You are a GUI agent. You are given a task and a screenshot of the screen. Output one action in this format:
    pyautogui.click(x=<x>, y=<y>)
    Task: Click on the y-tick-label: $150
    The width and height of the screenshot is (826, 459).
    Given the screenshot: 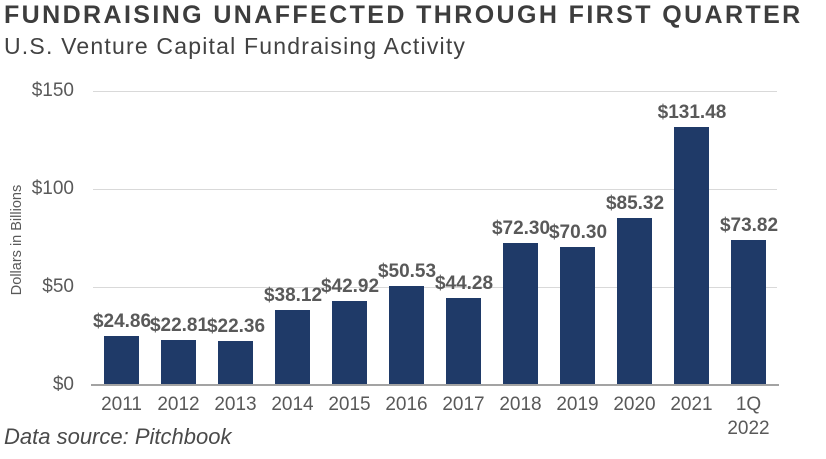 What is the action you would take?
    pyautogui.click(x=52, y=90)
    